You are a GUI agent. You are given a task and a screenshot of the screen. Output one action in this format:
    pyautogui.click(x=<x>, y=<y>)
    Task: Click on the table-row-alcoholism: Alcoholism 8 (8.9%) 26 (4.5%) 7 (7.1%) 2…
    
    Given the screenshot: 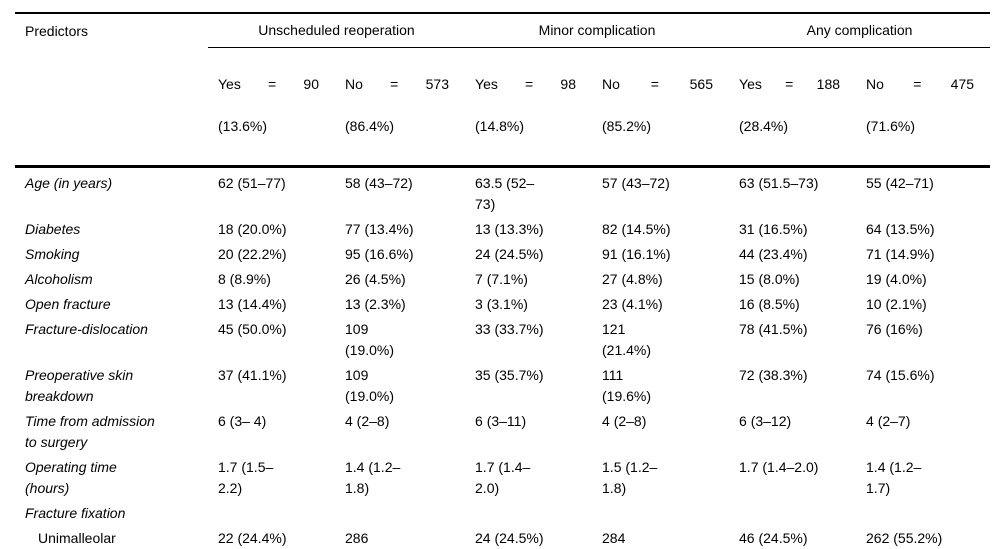 What is the action you would take?
    pyautogui.click(x=502, y=279)
    